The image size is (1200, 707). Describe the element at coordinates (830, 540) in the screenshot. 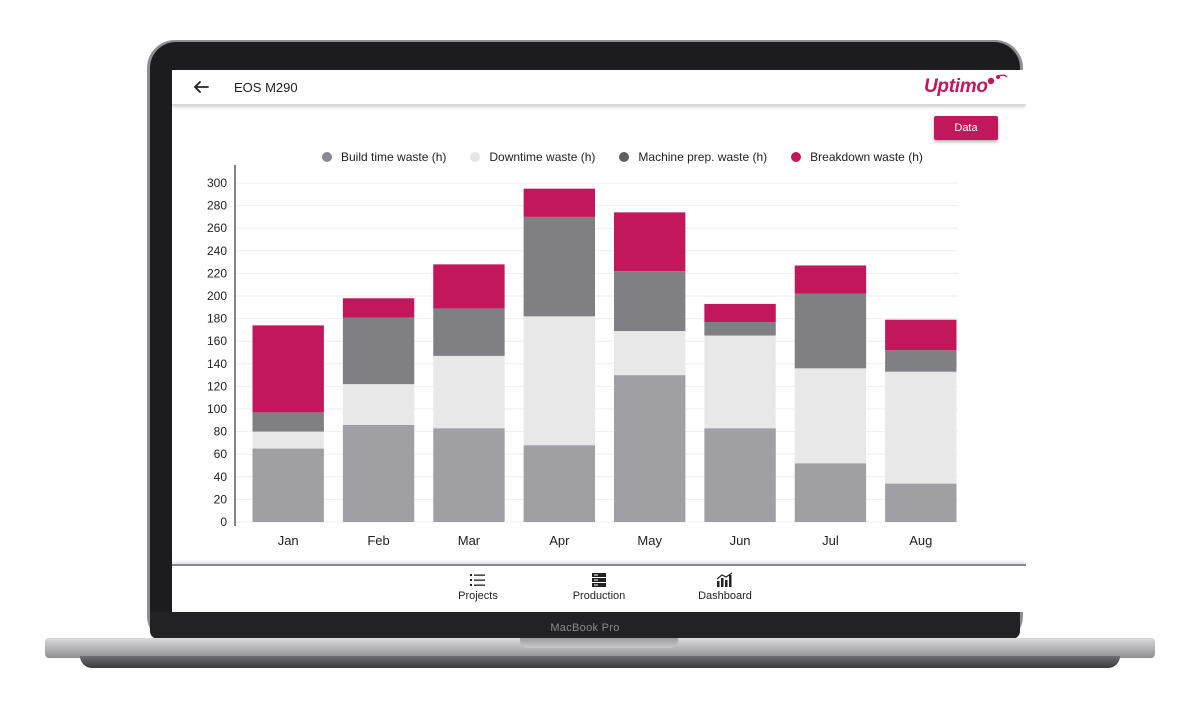

I see `x-tick-label: Jul` at that location.